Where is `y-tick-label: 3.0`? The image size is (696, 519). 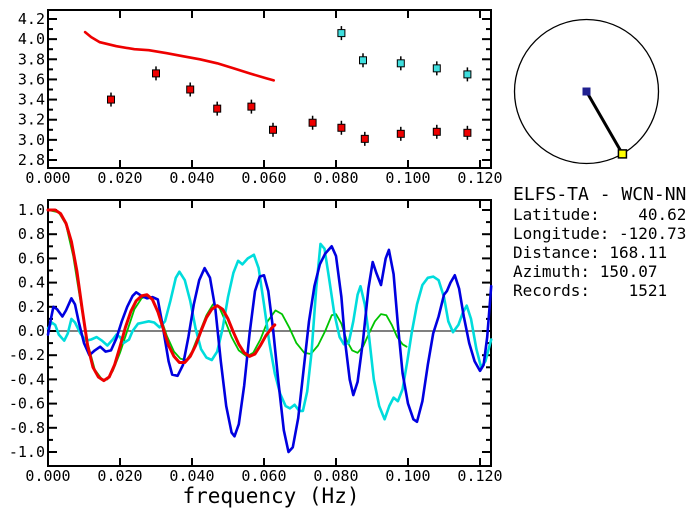 y-tick-label: 3.0 is located at coordinates (31, 140).